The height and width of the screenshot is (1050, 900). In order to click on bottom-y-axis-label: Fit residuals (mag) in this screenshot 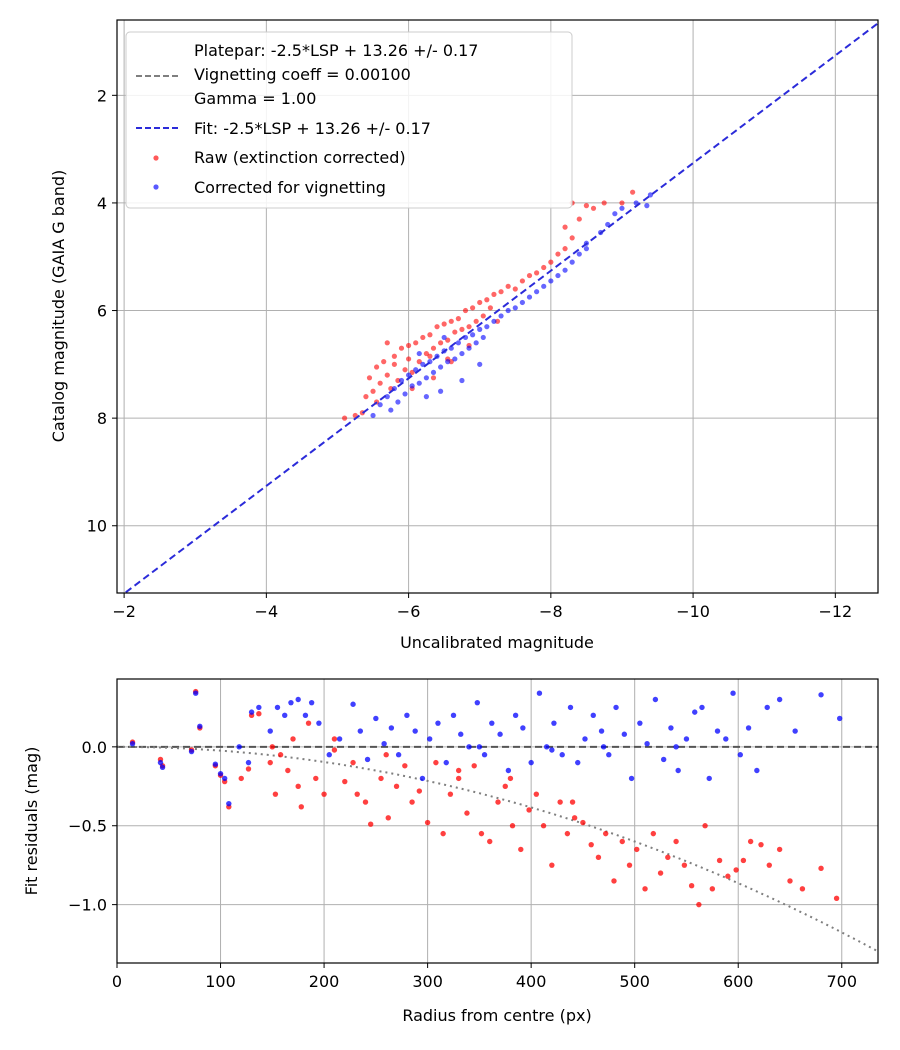, I will do `click(31, 821)`.